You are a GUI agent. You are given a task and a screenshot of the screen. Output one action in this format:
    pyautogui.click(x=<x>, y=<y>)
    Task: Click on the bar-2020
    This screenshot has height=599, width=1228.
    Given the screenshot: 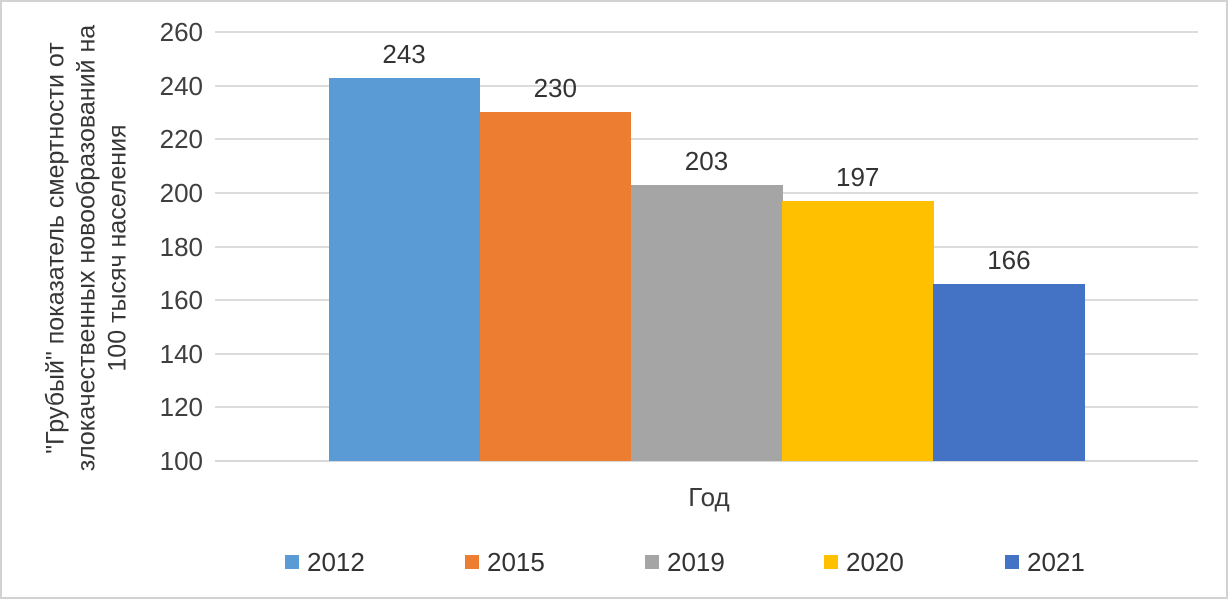 What is the action you would take?
    pyautogui.click(x=858, y=330)
    